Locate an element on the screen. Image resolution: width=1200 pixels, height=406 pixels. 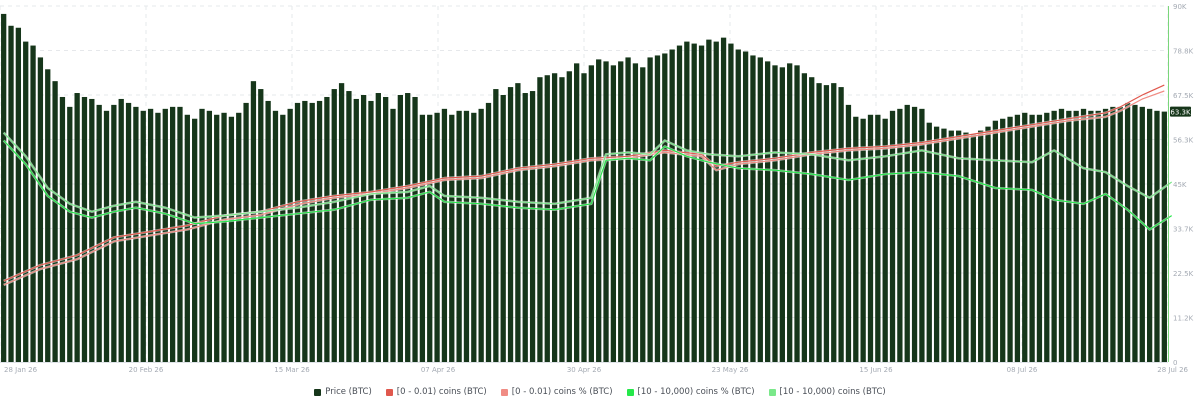
x-tick-label: 30 Apr 26 is located at coordinates (584, 370).